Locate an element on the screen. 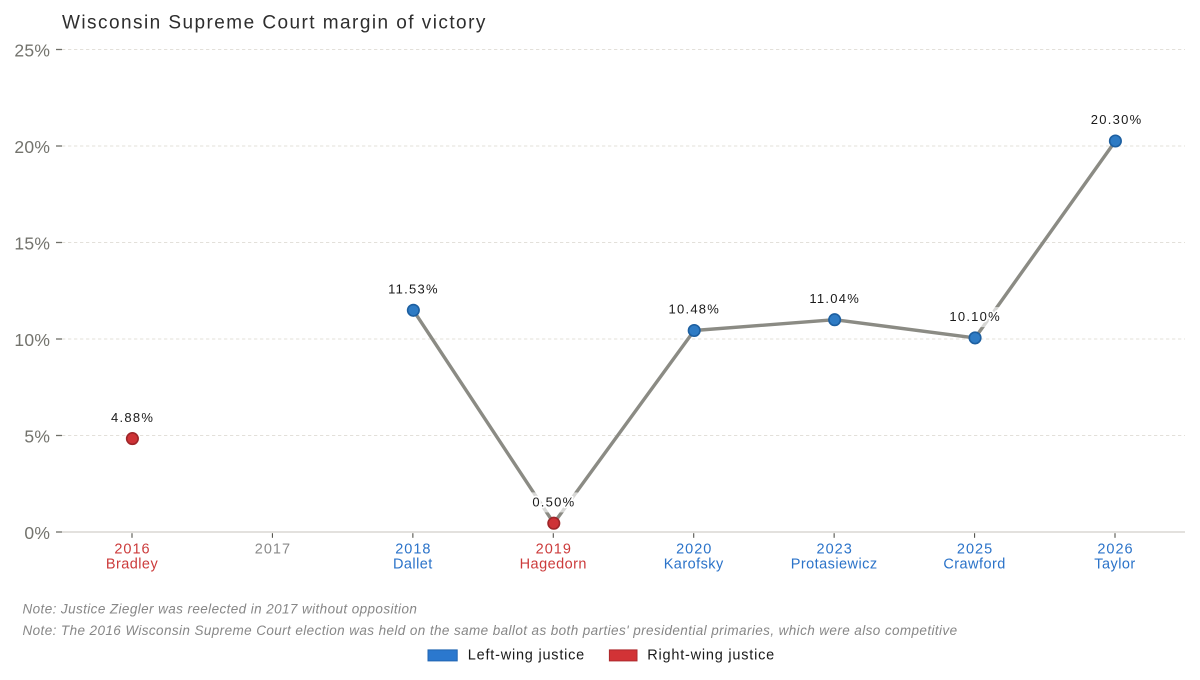  svg-text: 11.04% is located at coordinates (834, 298).